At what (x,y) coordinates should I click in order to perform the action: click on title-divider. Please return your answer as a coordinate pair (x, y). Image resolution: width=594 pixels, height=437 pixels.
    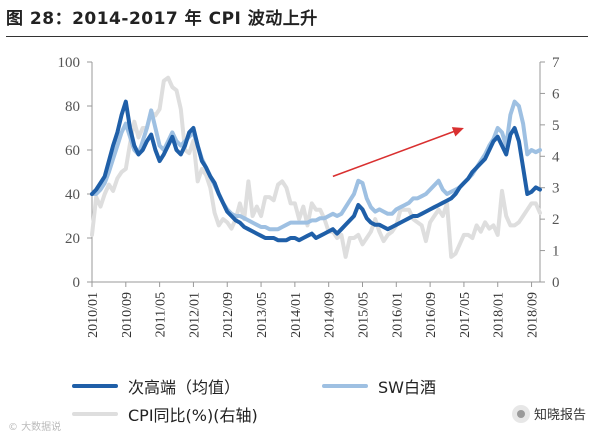
    Looking at the image, I should click on (297, 36).